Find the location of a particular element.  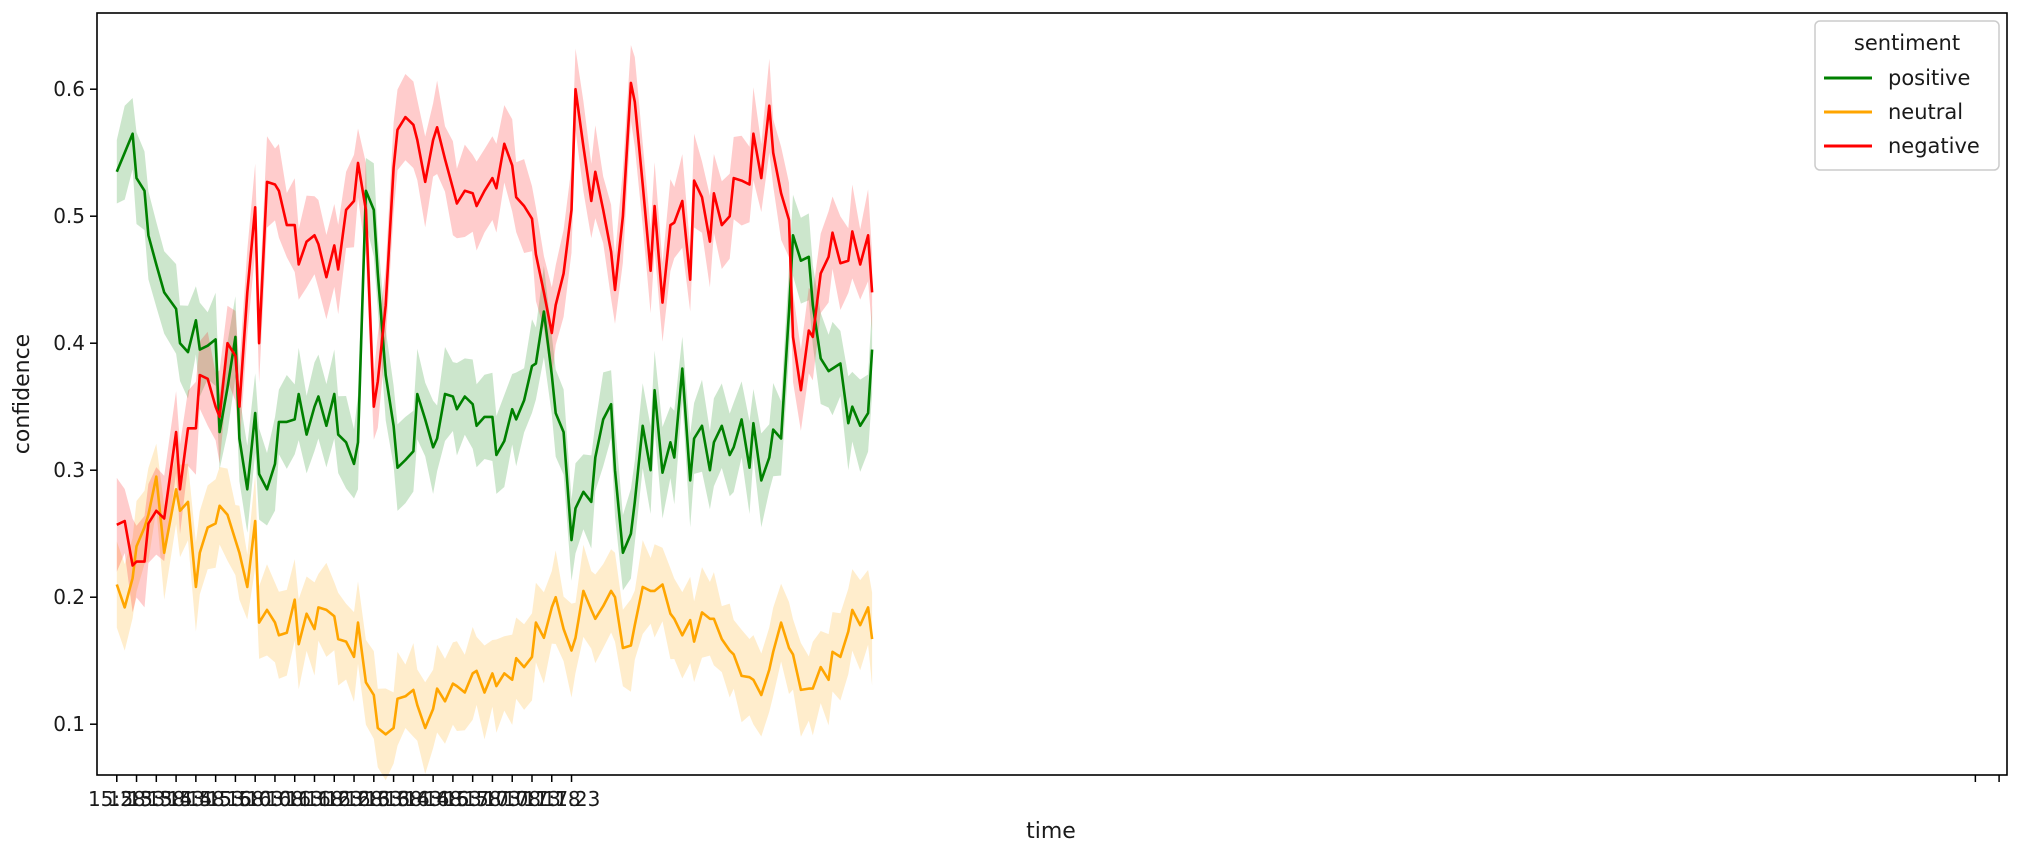

legend-label-negative: negative is located at coordinates (1934, 146).